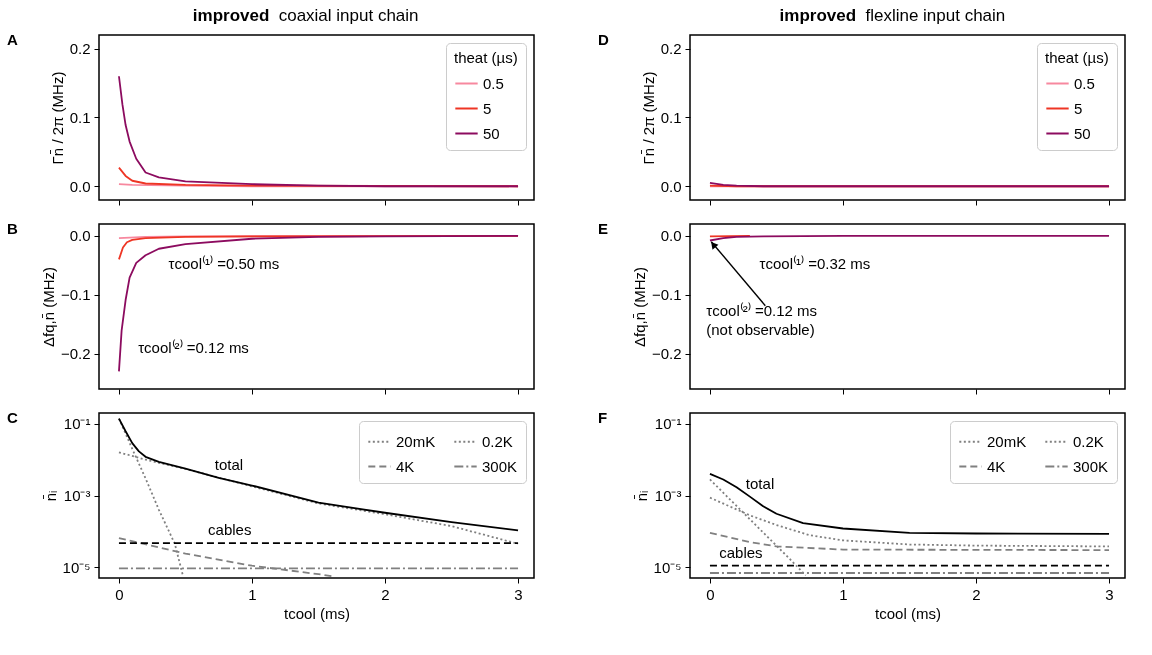 The height and width of the screenshot is (655, 1152). What do you see at coordinates (193, 347) in the screenshot?
I see `annotation: τcool⁽²⁾ =0.12 ms` at bounding box center [193, 347].